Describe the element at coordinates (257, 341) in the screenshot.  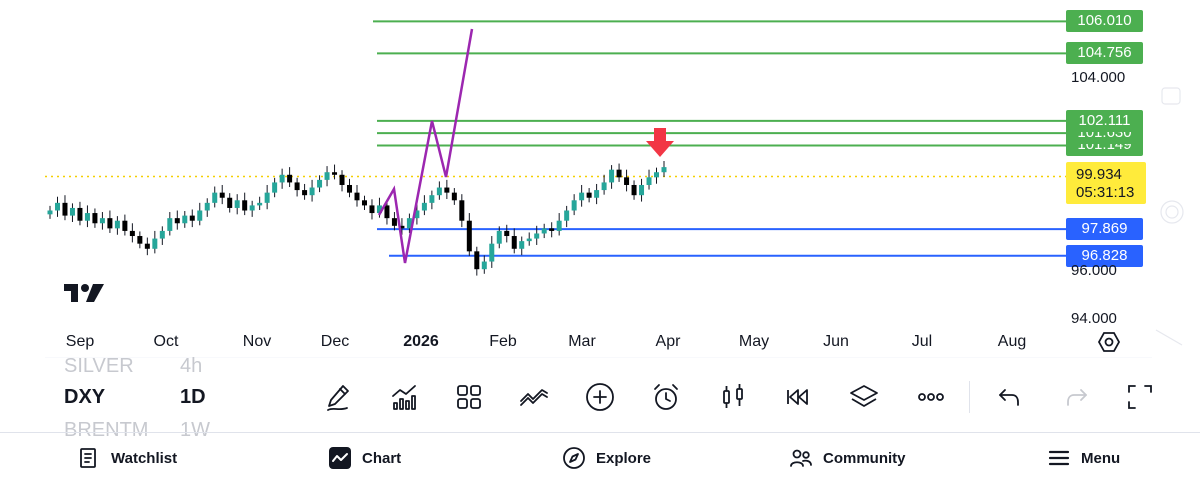
I see `time-axis-label: Nov` at that location.